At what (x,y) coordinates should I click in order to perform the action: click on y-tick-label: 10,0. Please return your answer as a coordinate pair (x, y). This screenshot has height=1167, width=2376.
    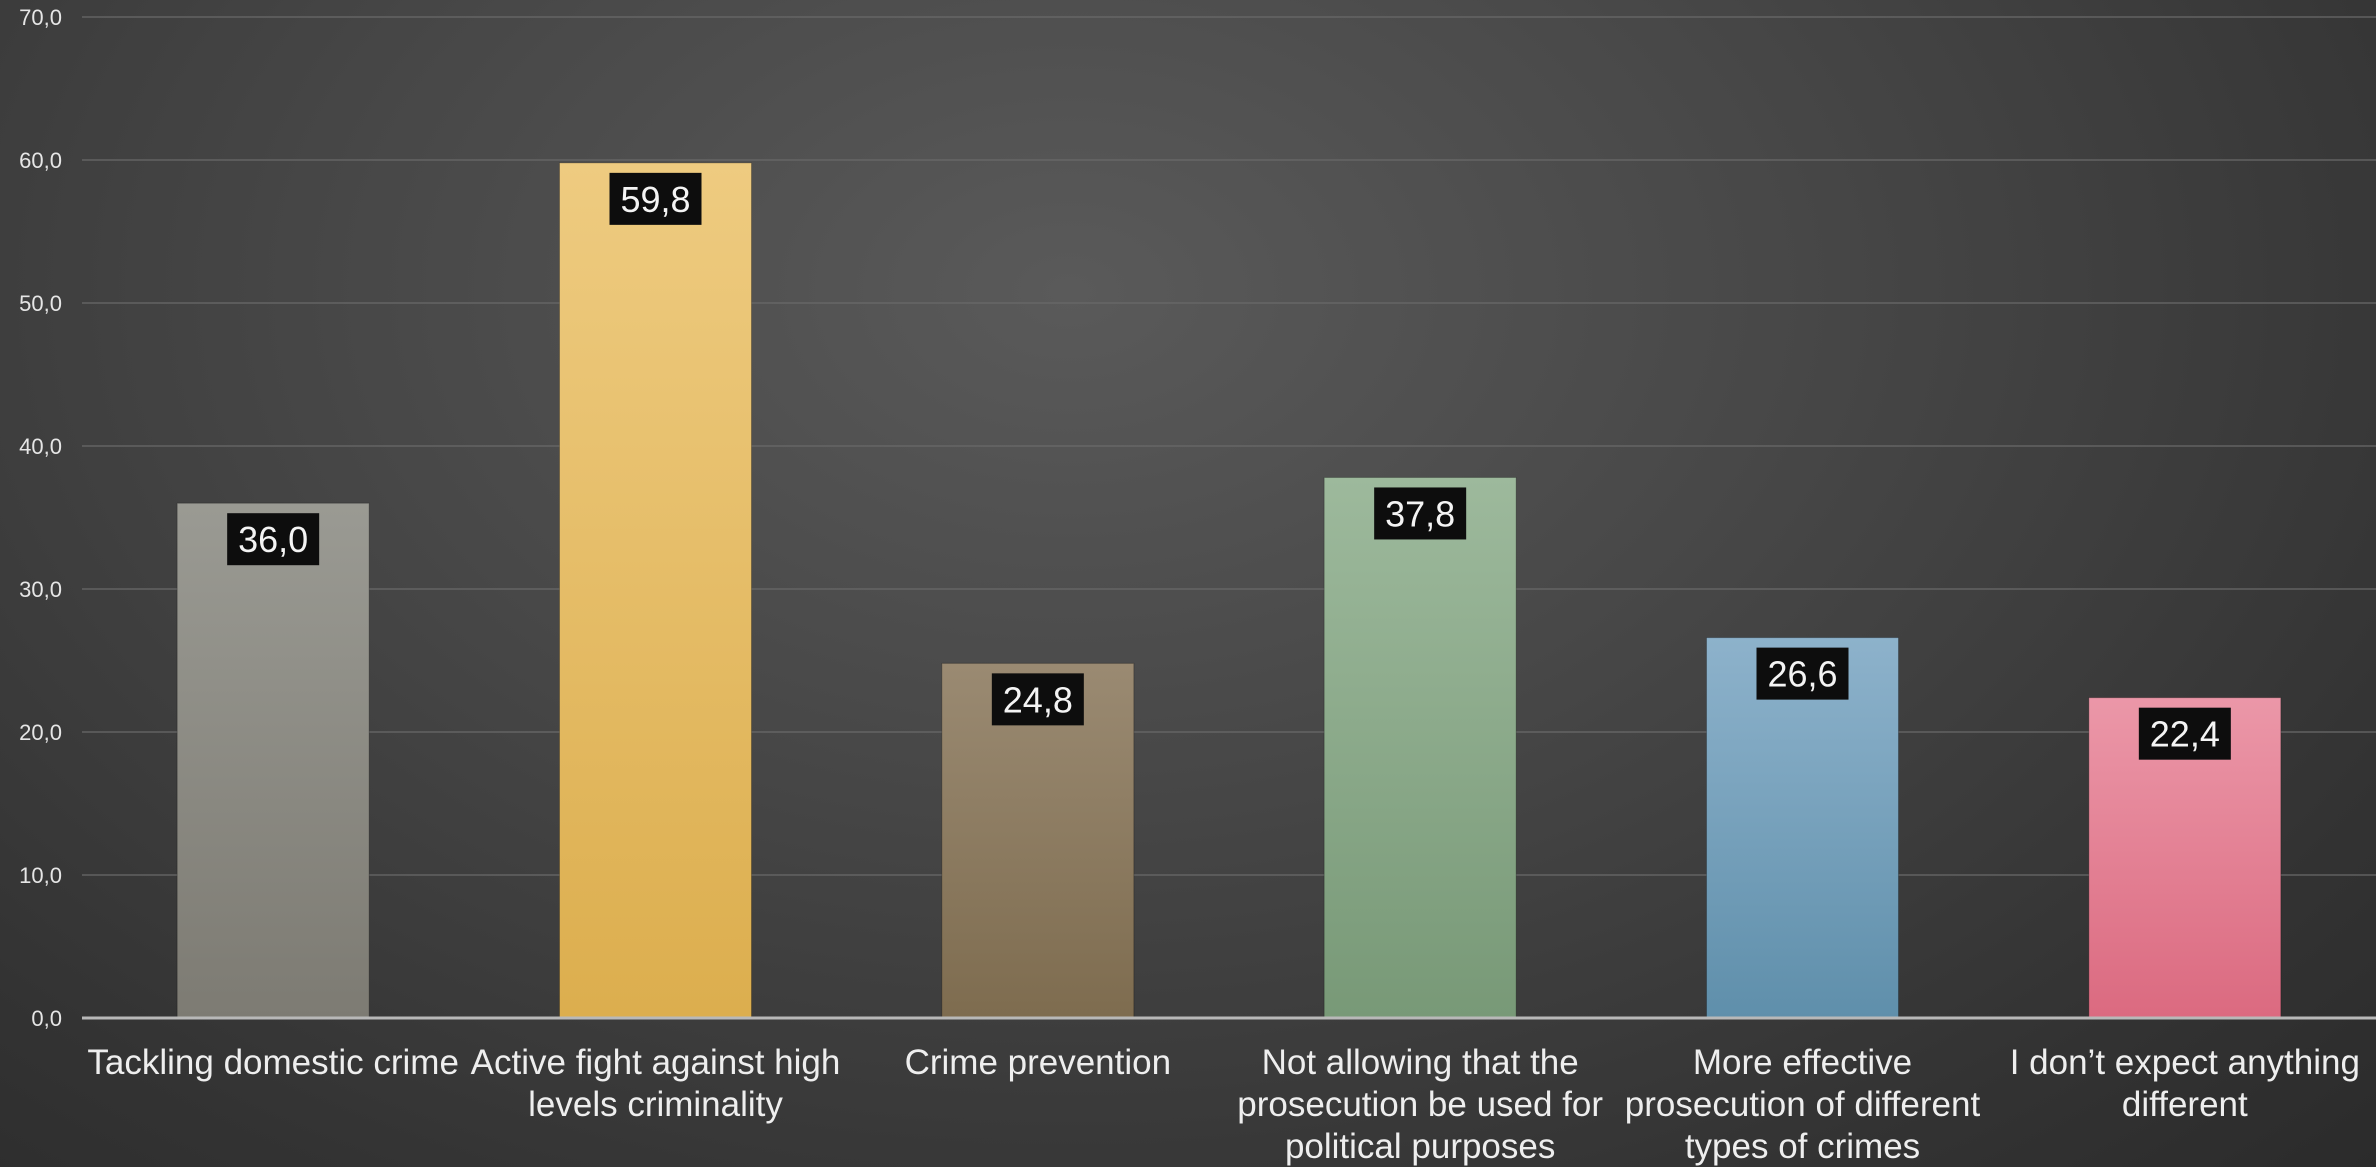
    Looking at the image, I should click on (40, 875).